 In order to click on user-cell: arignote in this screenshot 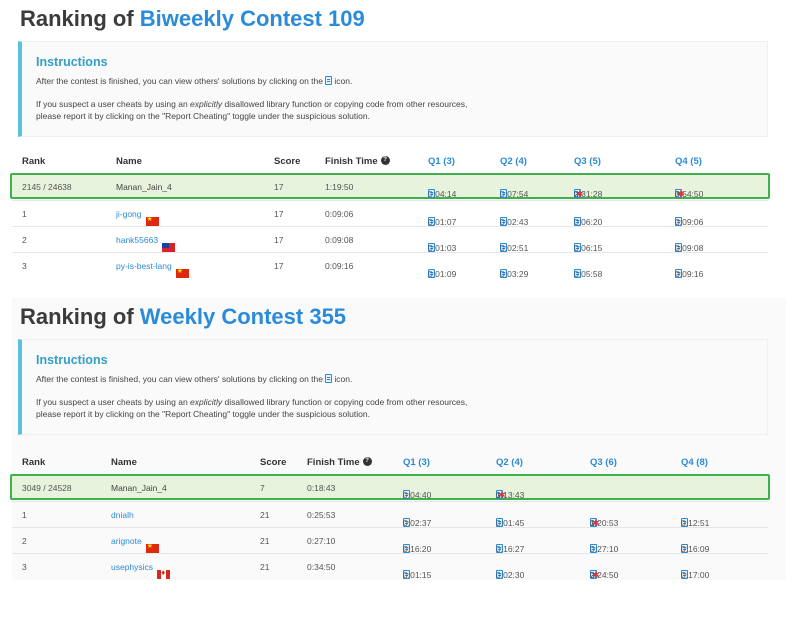, I will do `click(135, 544)`.